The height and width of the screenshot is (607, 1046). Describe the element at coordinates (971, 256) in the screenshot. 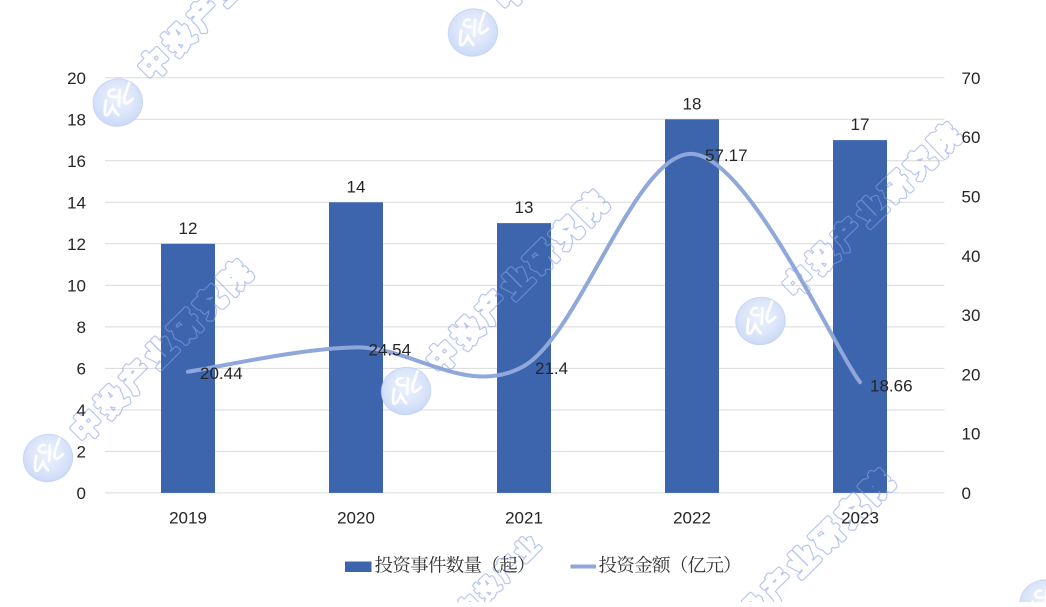

I see `svg-text: 40` at that location.